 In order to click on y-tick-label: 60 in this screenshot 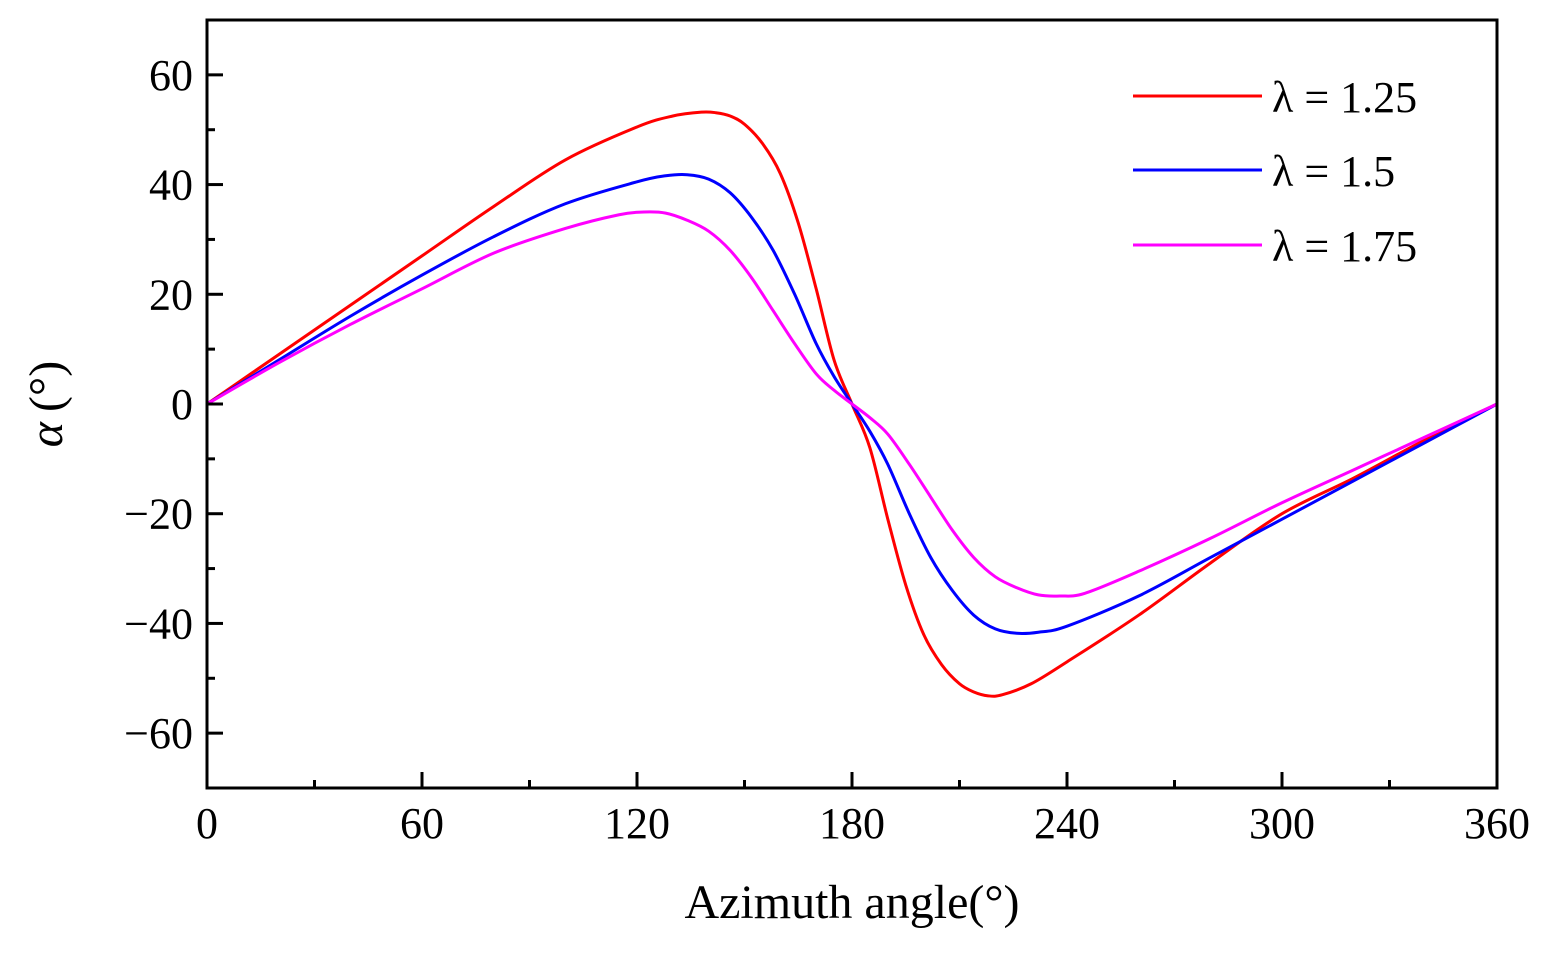, I will do `click(171, 75)`.